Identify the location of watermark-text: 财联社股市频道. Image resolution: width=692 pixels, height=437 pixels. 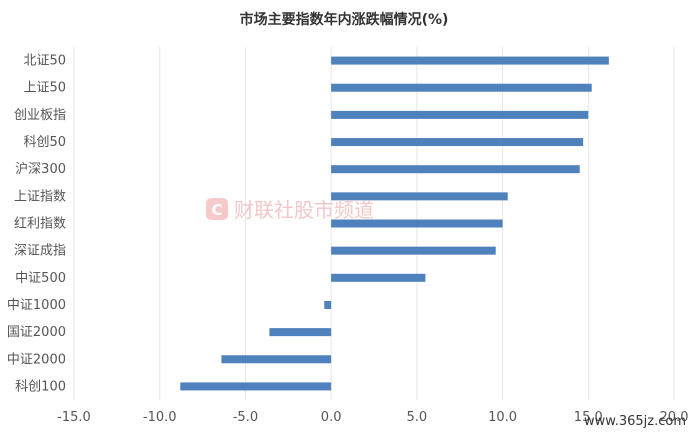
(304, 210).